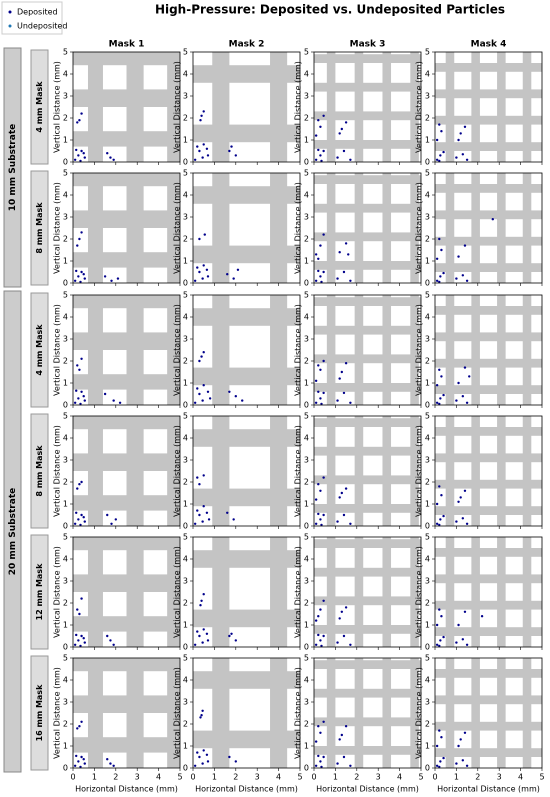 The image size is (550, 797). What do you see at coordinates (65, 162) in the screenshot?
I see `y-tick-label: 0` at bounding box center [65, 162].